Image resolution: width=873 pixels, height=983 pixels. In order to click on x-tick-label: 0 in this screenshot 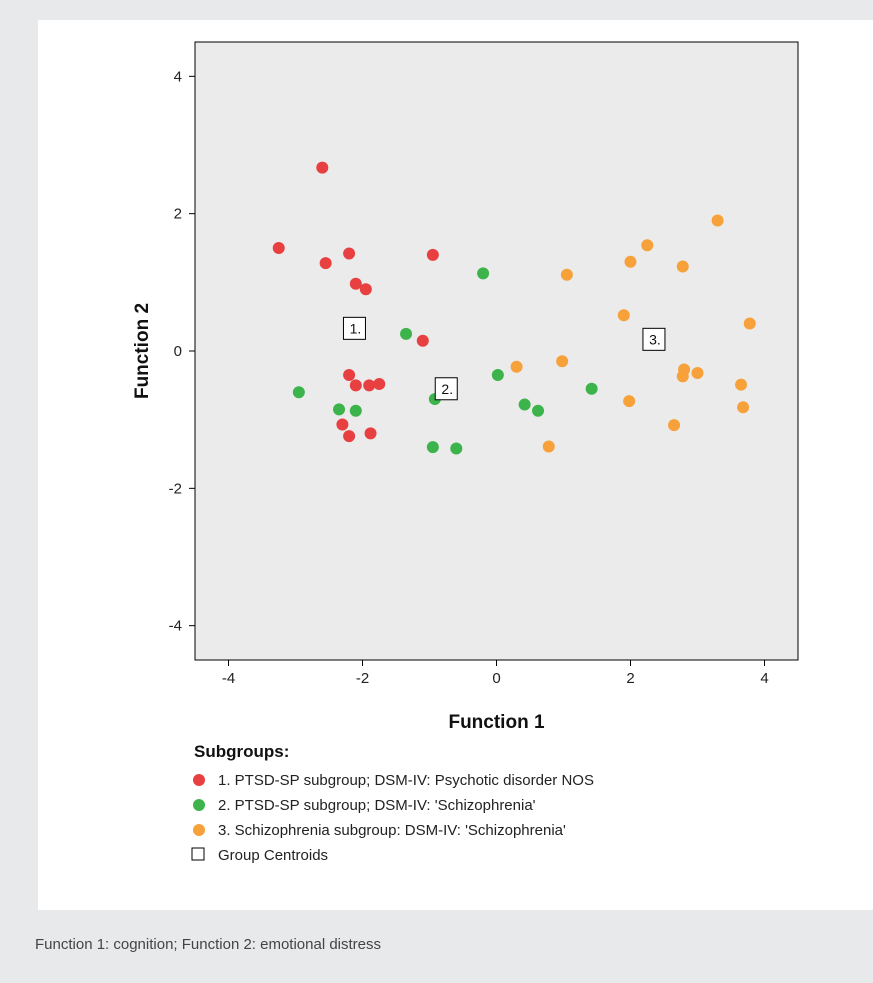, I will do `click(496, 678)`.